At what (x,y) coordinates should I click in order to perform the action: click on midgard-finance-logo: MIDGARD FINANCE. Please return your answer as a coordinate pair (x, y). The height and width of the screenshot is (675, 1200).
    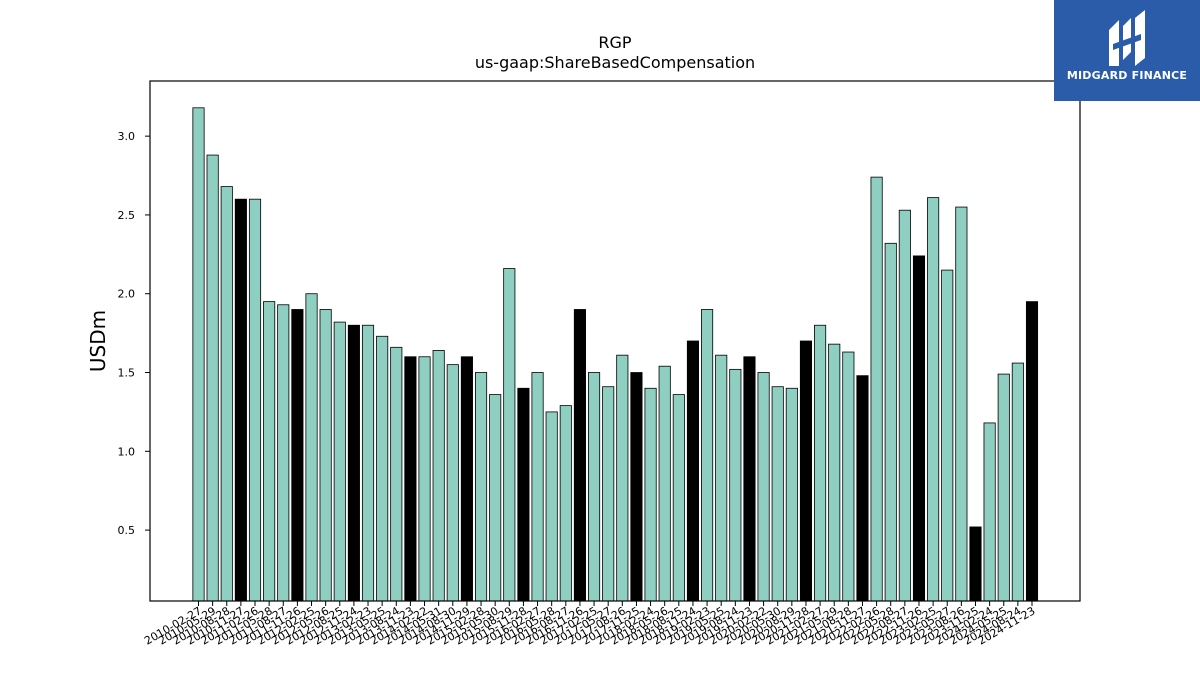
    Looking at the image, I should click on (1127, 50).